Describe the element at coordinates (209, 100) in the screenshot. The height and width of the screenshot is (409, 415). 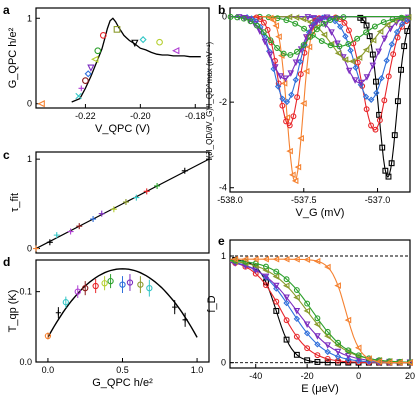
I see `y-axis-label: (∂I_QD/∂V_G)/I_QD^max (mV⁻¹)` at that location.